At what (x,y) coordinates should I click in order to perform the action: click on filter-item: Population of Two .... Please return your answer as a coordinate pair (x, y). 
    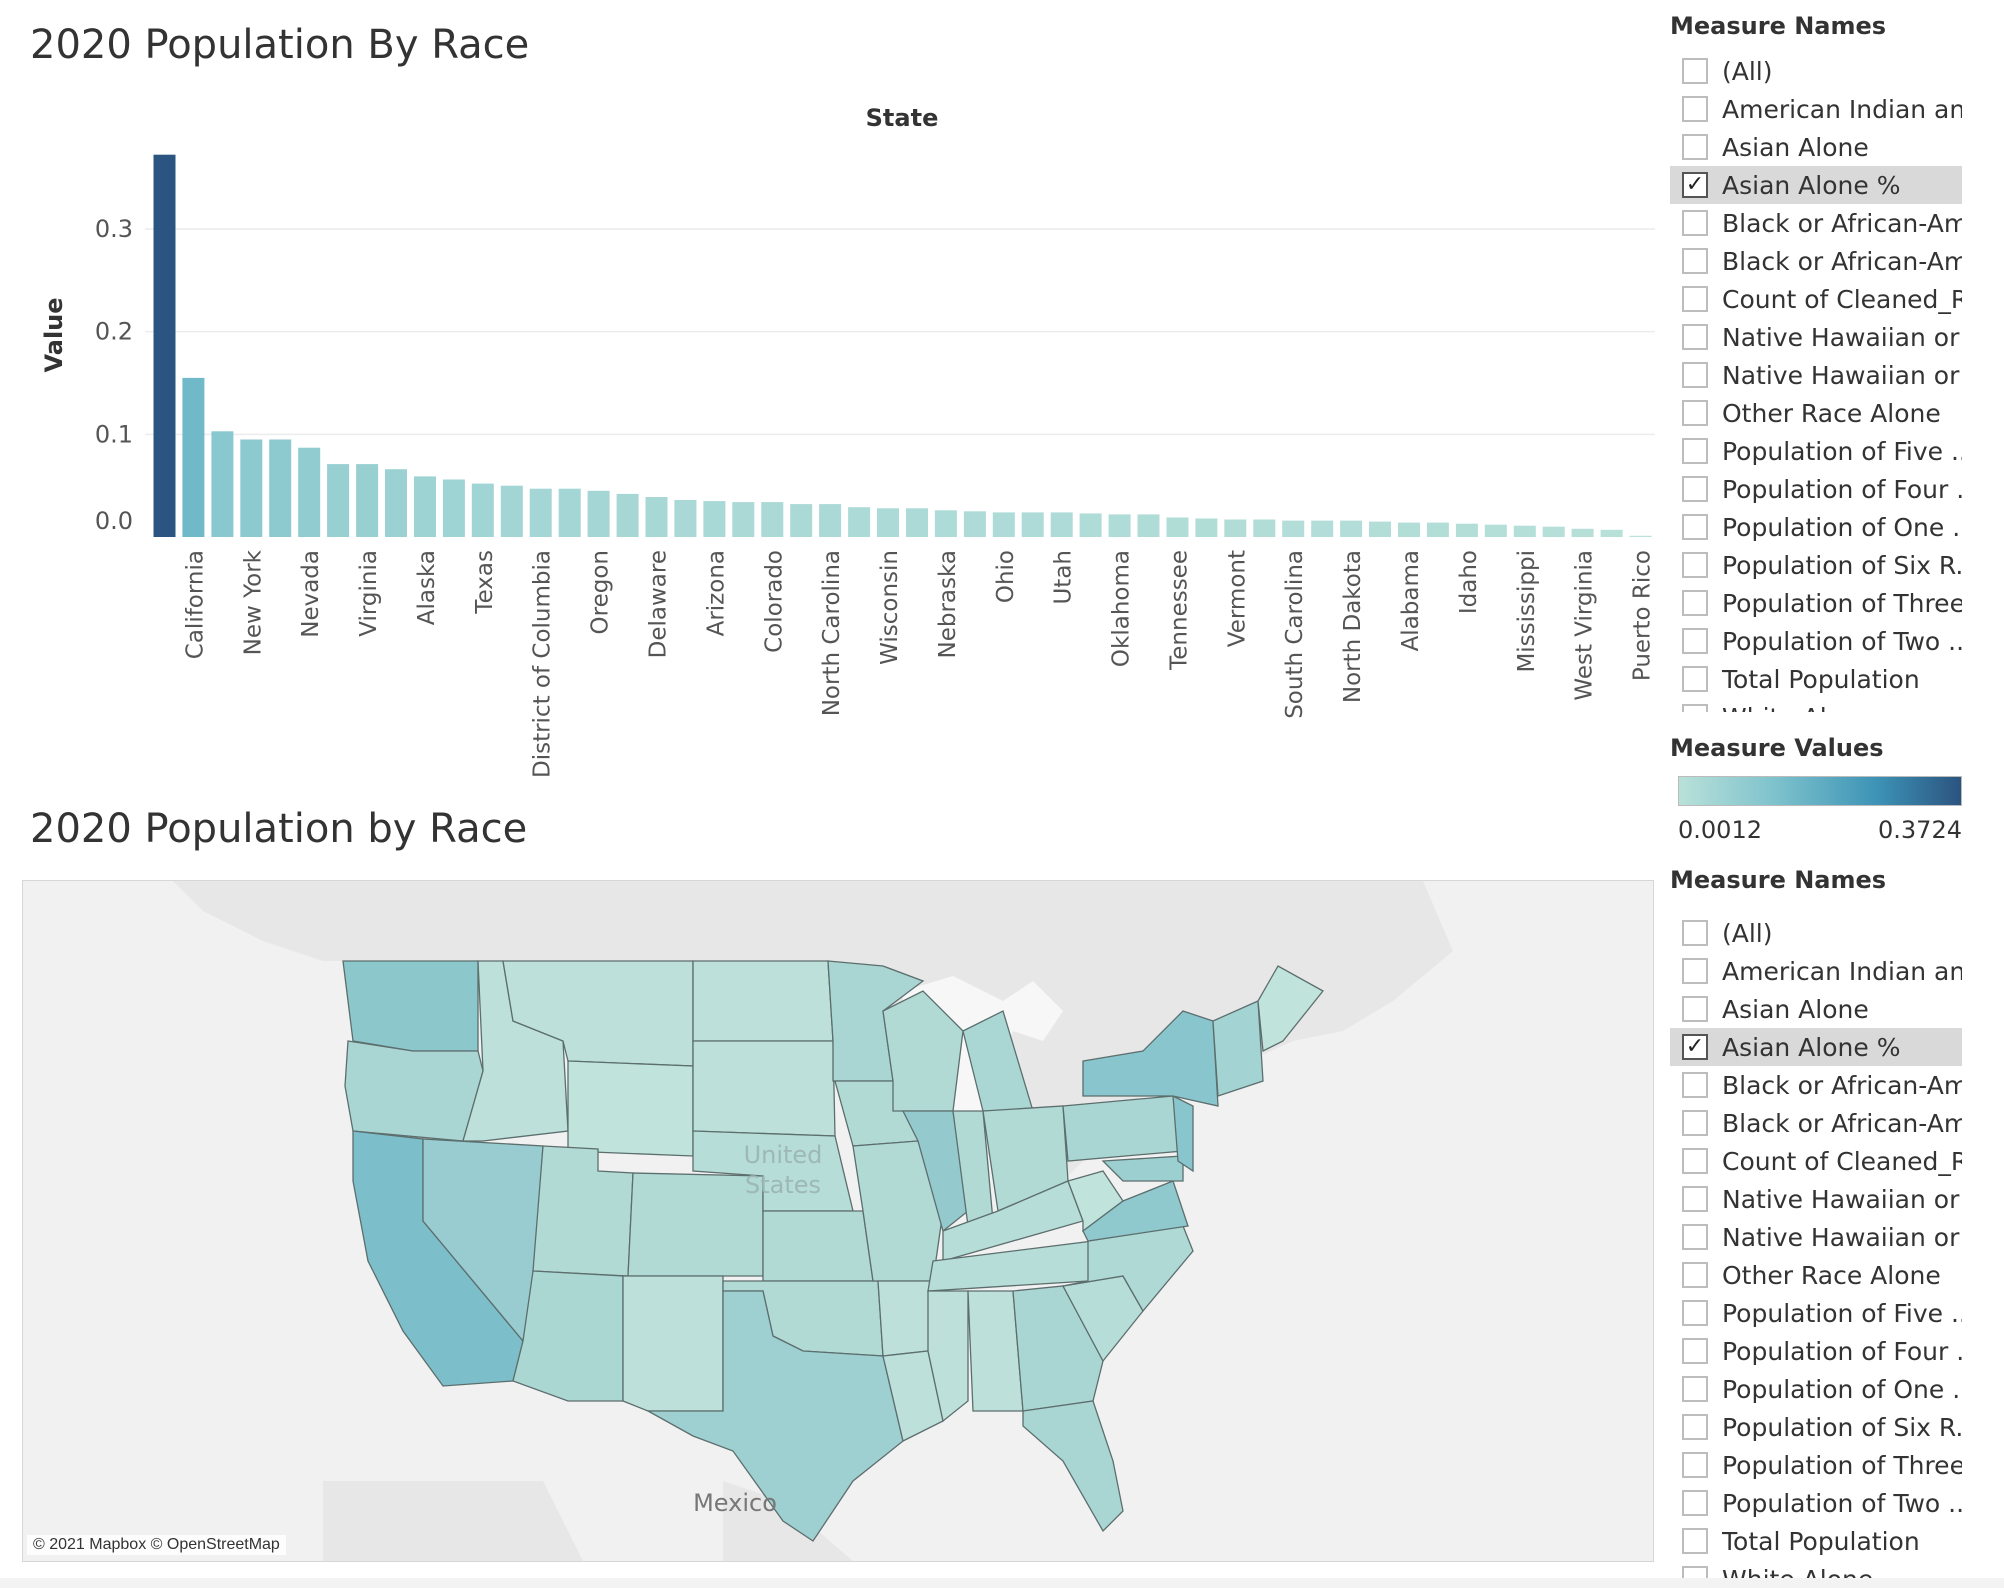
    Looking at the image, I should click on (1816, 1503).